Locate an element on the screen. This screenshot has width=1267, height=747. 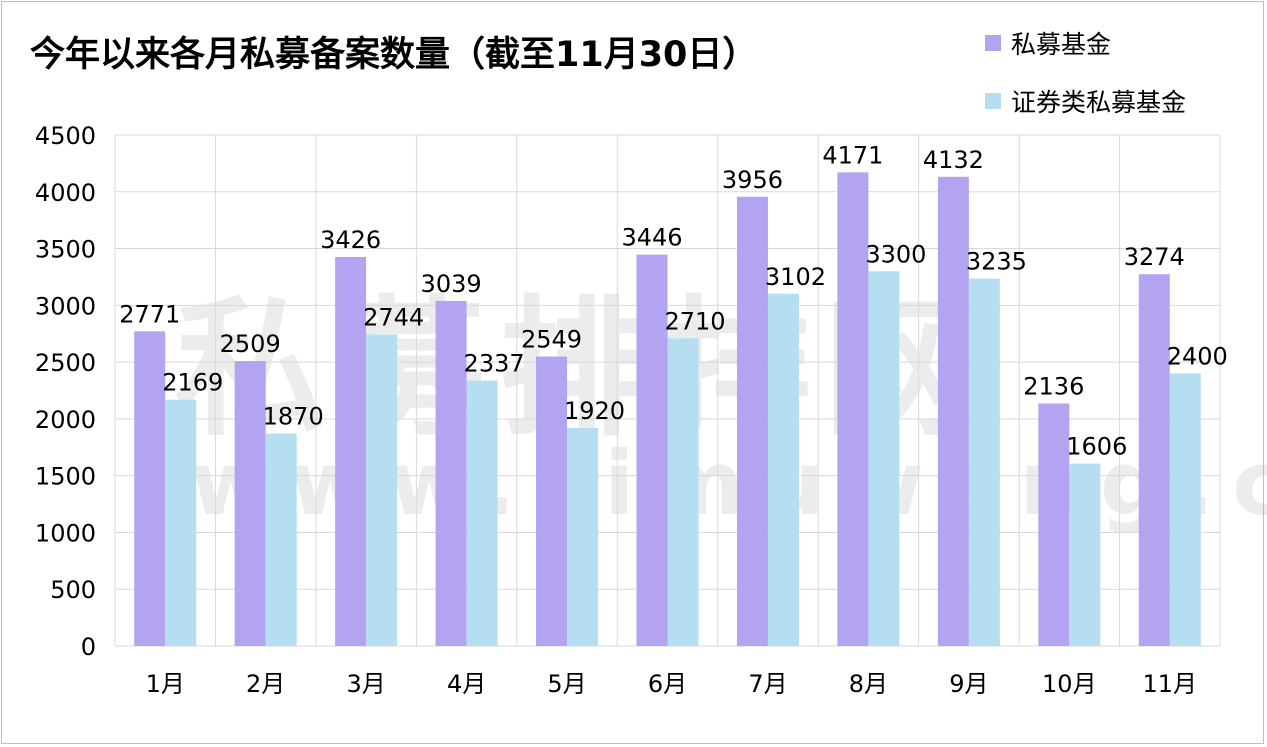
legend-label-private-fund: 私募基金 is located at coordinates (1061, 44).